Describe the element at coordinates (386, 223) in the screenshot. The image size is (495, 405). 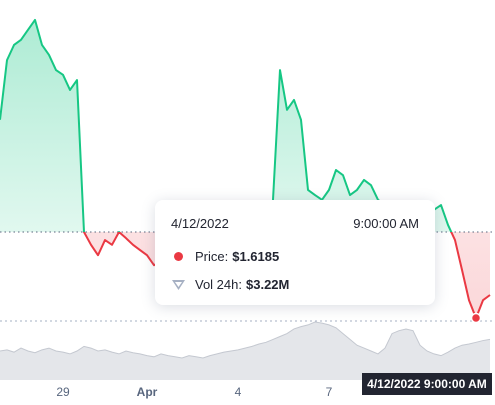
I see `tooltip-time: 9:00:00 AM` at that location.